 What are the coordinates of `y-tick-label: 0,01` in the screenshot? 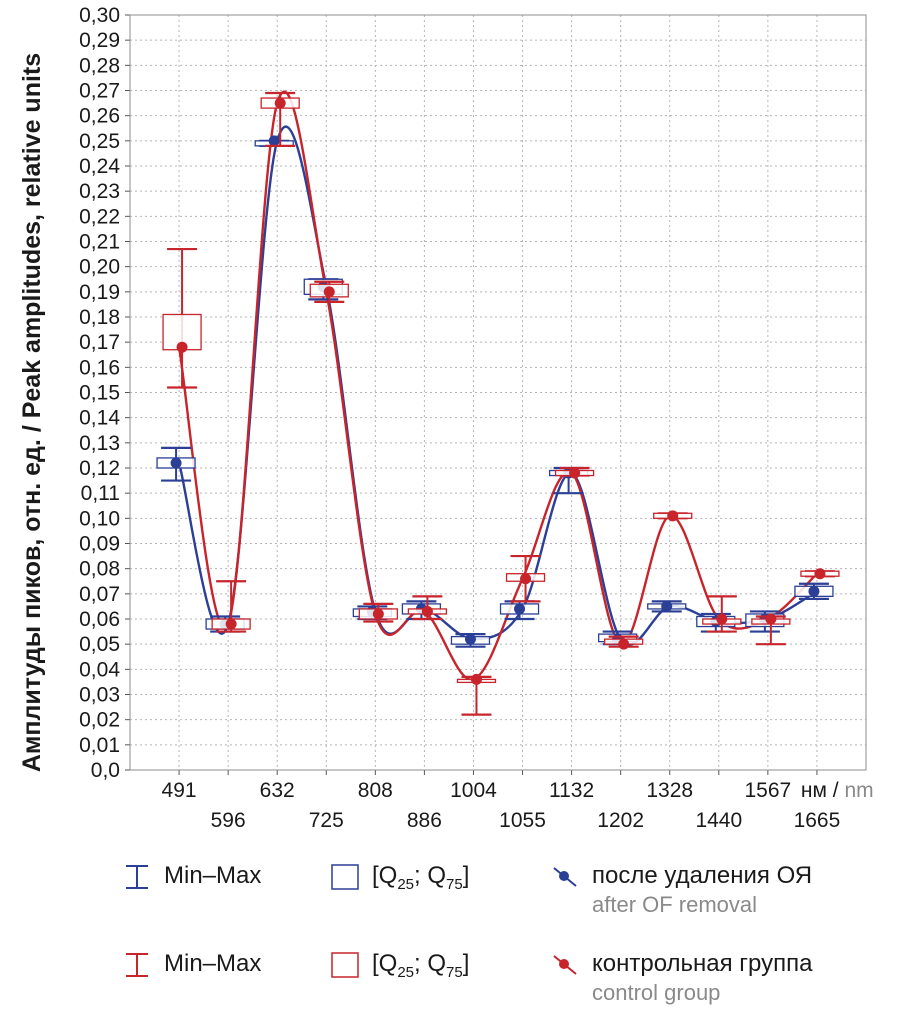 It's located at (99, 745).